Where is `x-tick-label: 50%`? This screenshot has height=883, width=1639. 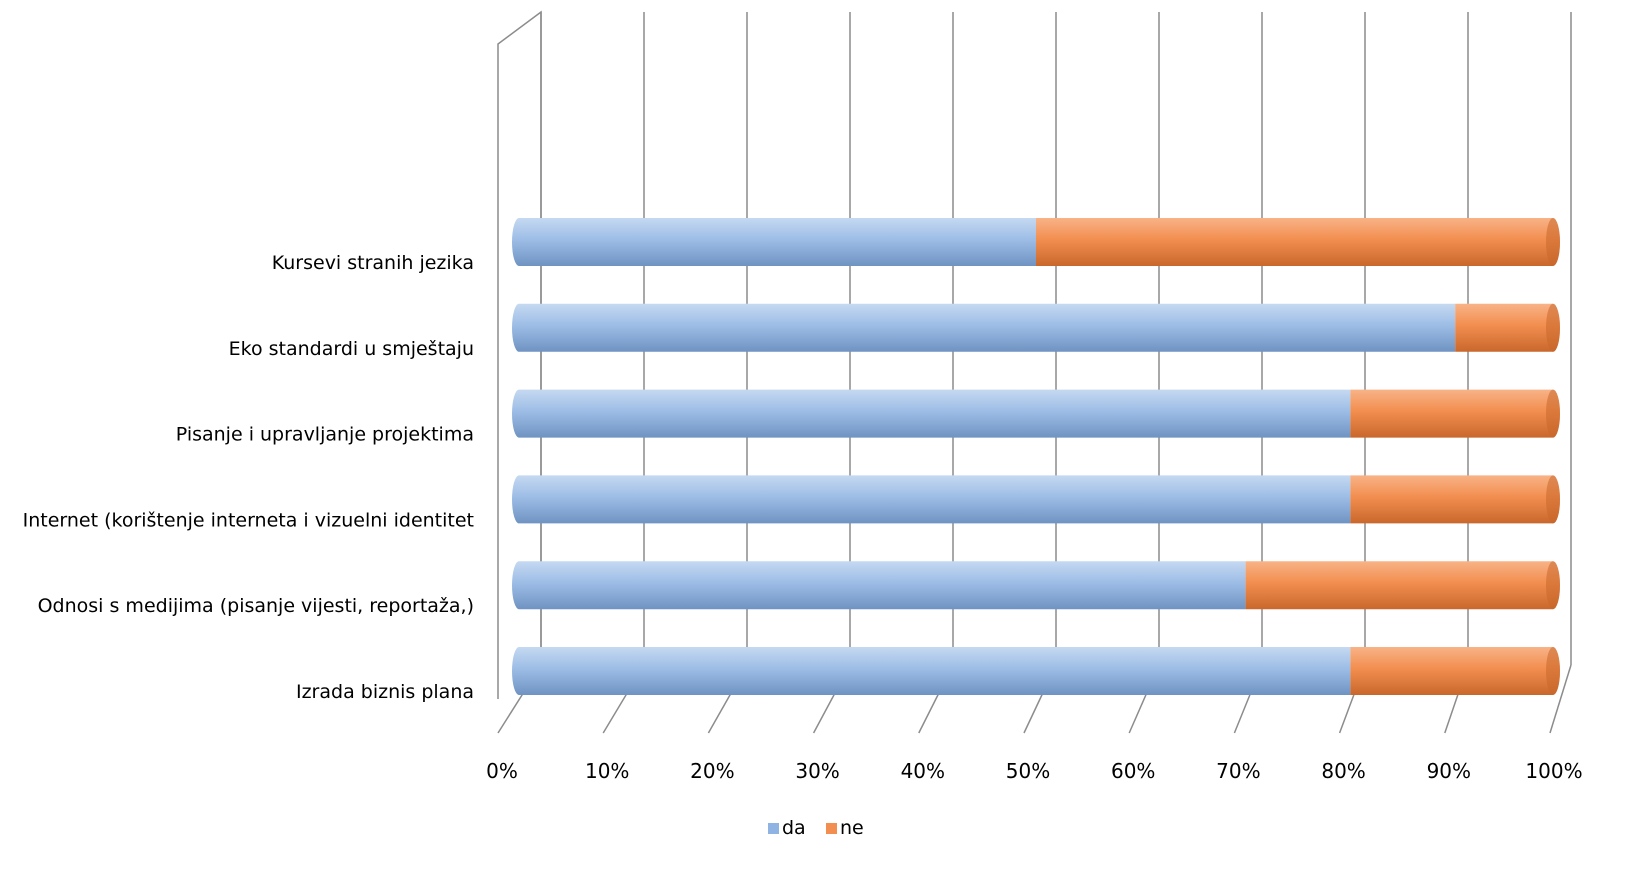
x-tick-label: 50% is located at coordinates (1028, 771).